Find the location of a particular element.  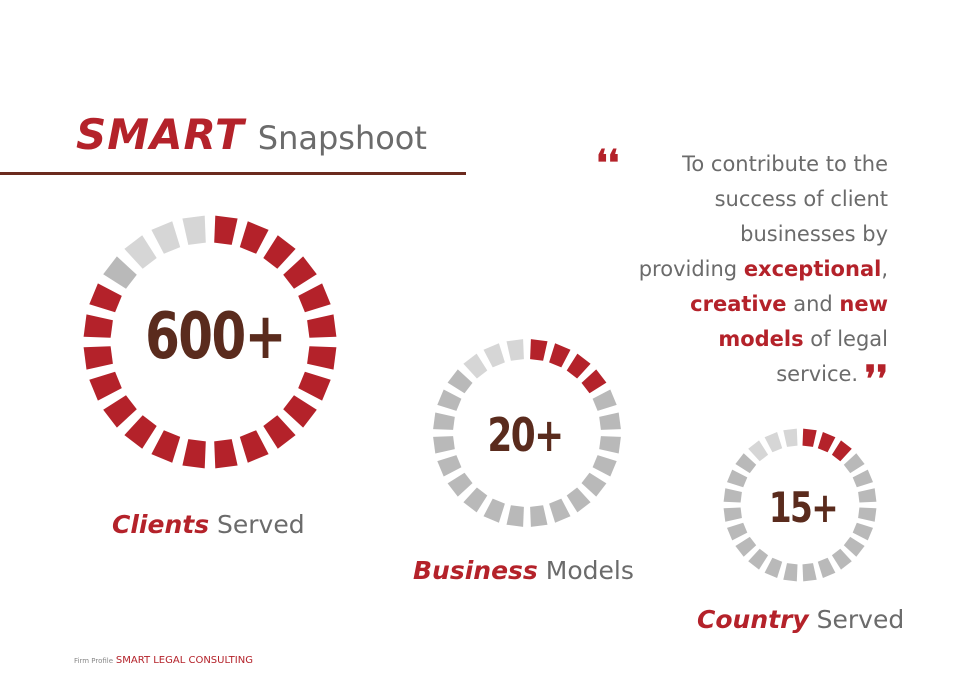

country-served-label: Country Served is located at coordinates (801, 619).